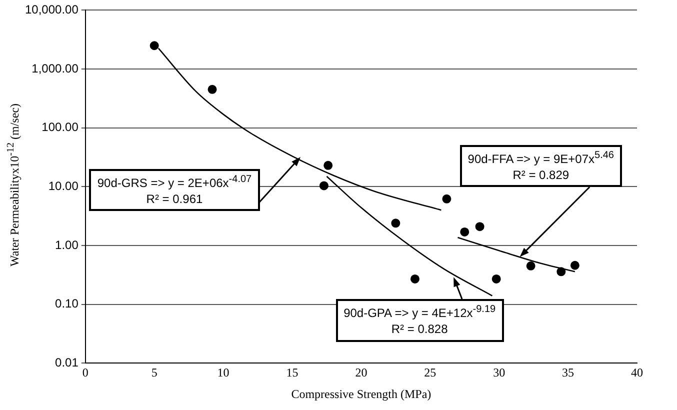 The image size is (677, 410). Describe the element at coordinates (60, 127) in the screenshot. I see `y-tick-label: 100.00` at that location.